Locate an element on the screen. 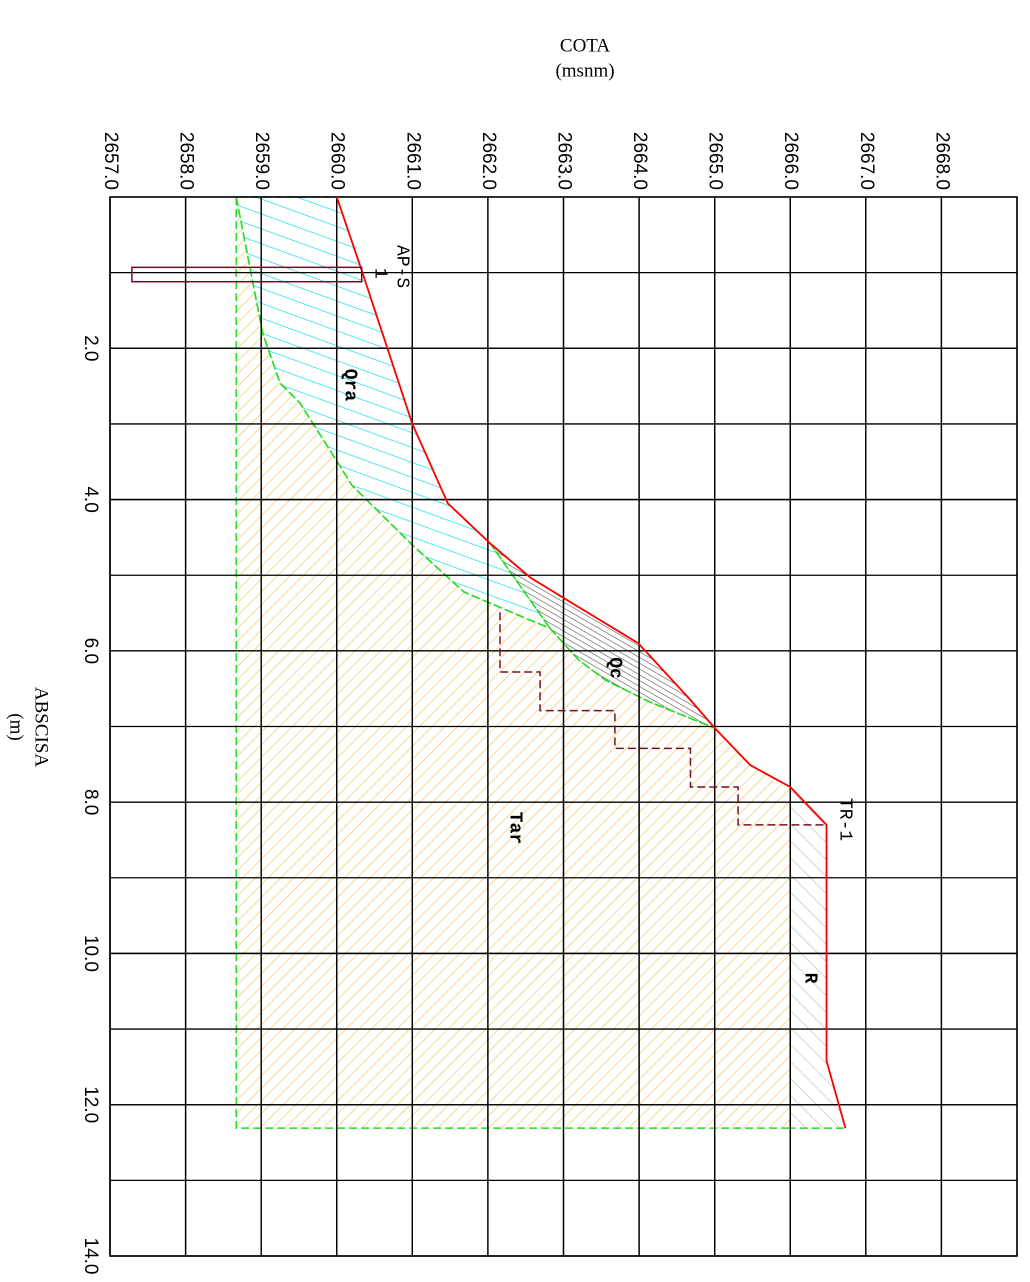 The image size is (1030, 1282). y-tick-label: 2660.0 is located at coordinates (337, 161).